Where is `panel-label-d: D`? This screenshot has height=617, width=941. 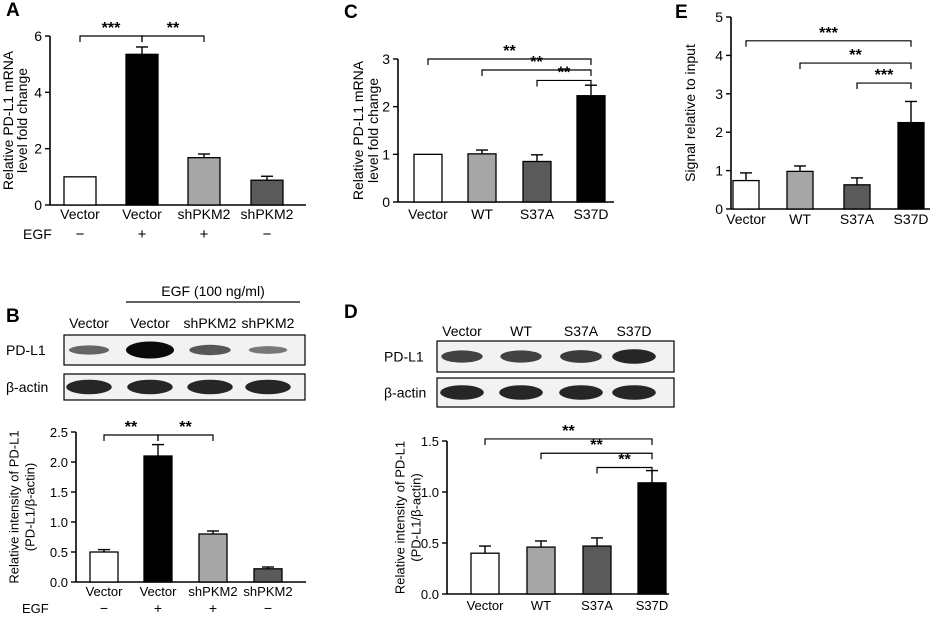 panel-label-d: D is located at coordinates (351, 312).